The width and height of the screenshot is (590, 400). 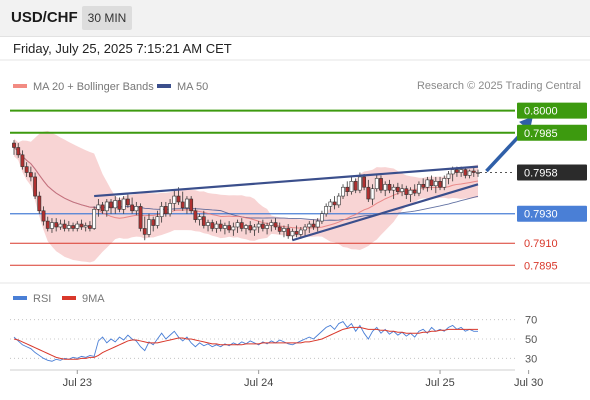 What do you see at coordinates (122, 48) in the screenshot?
I see `chart-datetime: Friday, July 25, 2025 7:15:21 AM CET` at bounding box center [122, 48].